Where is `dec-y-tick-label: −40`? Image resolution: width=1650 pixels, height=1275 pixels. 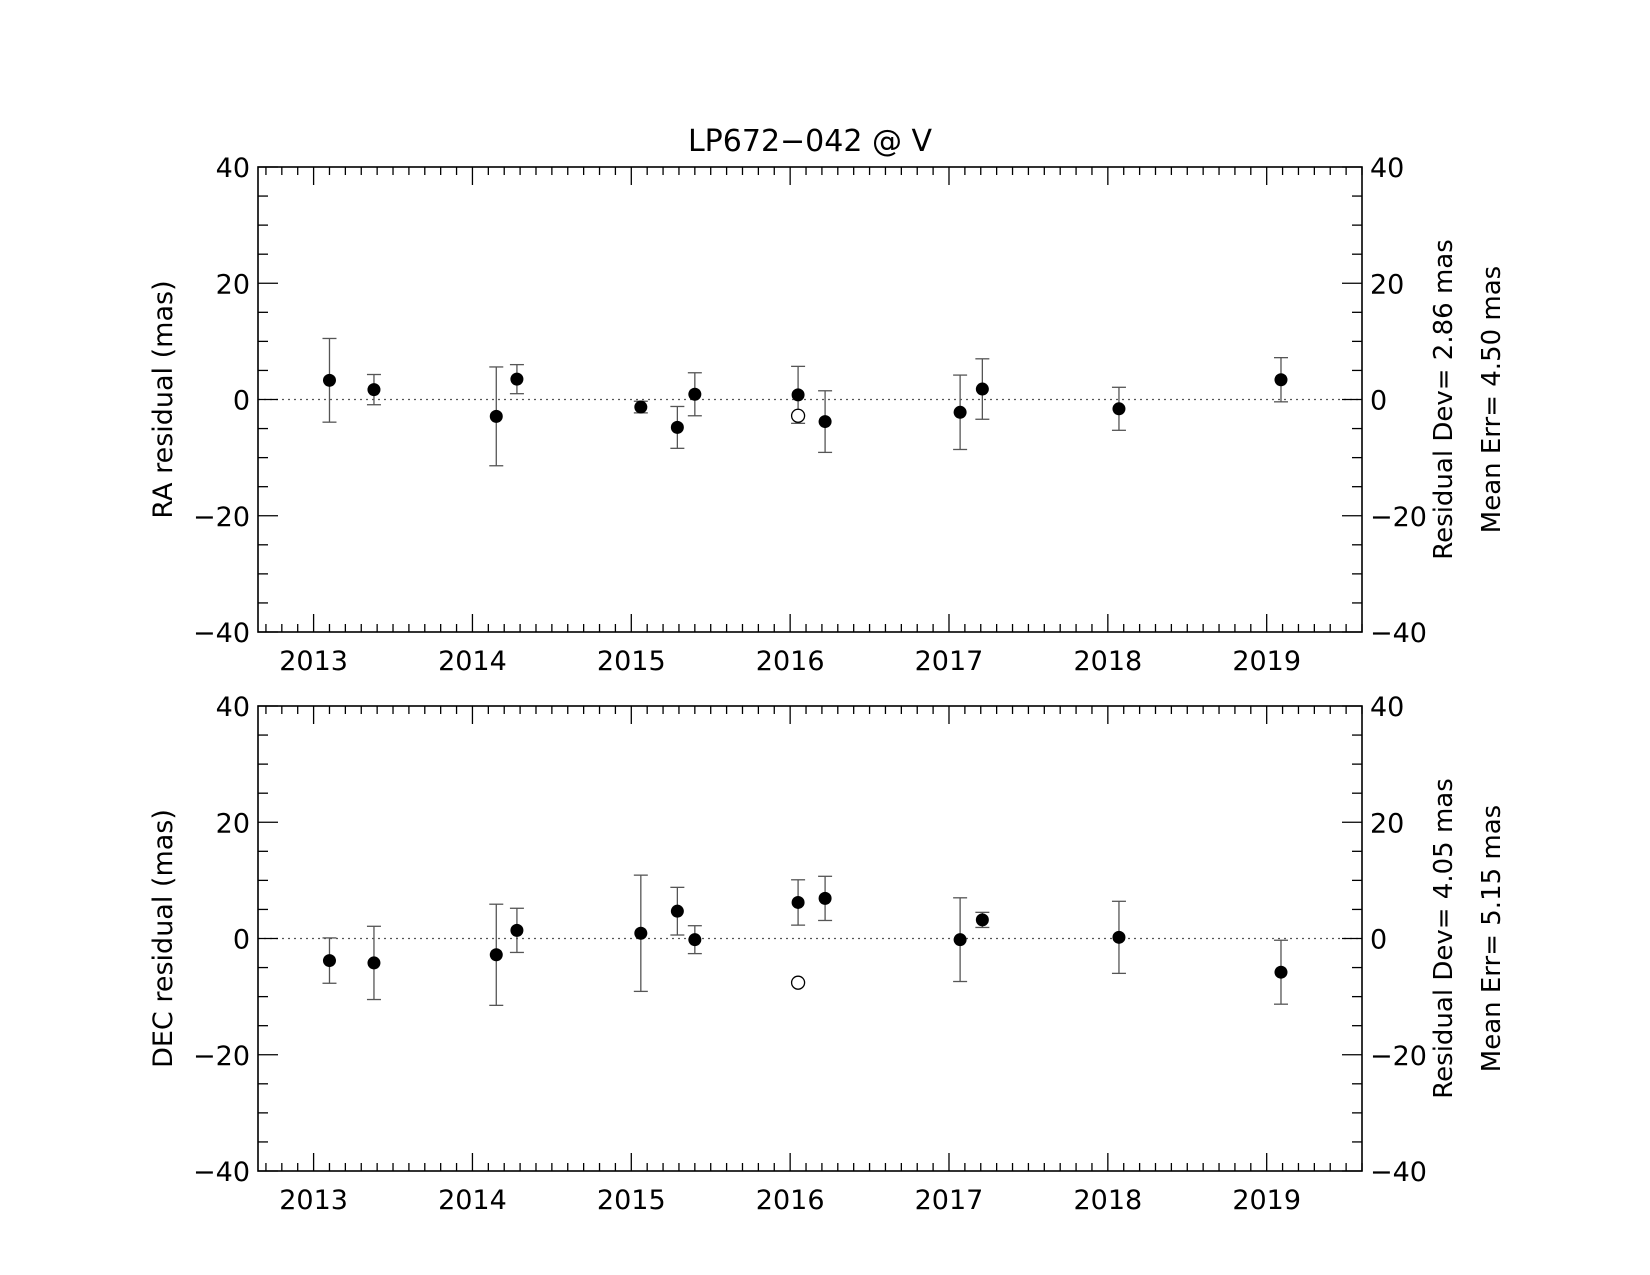
dec-y-tick-label: −40 is located at coordinates (221, 1172).